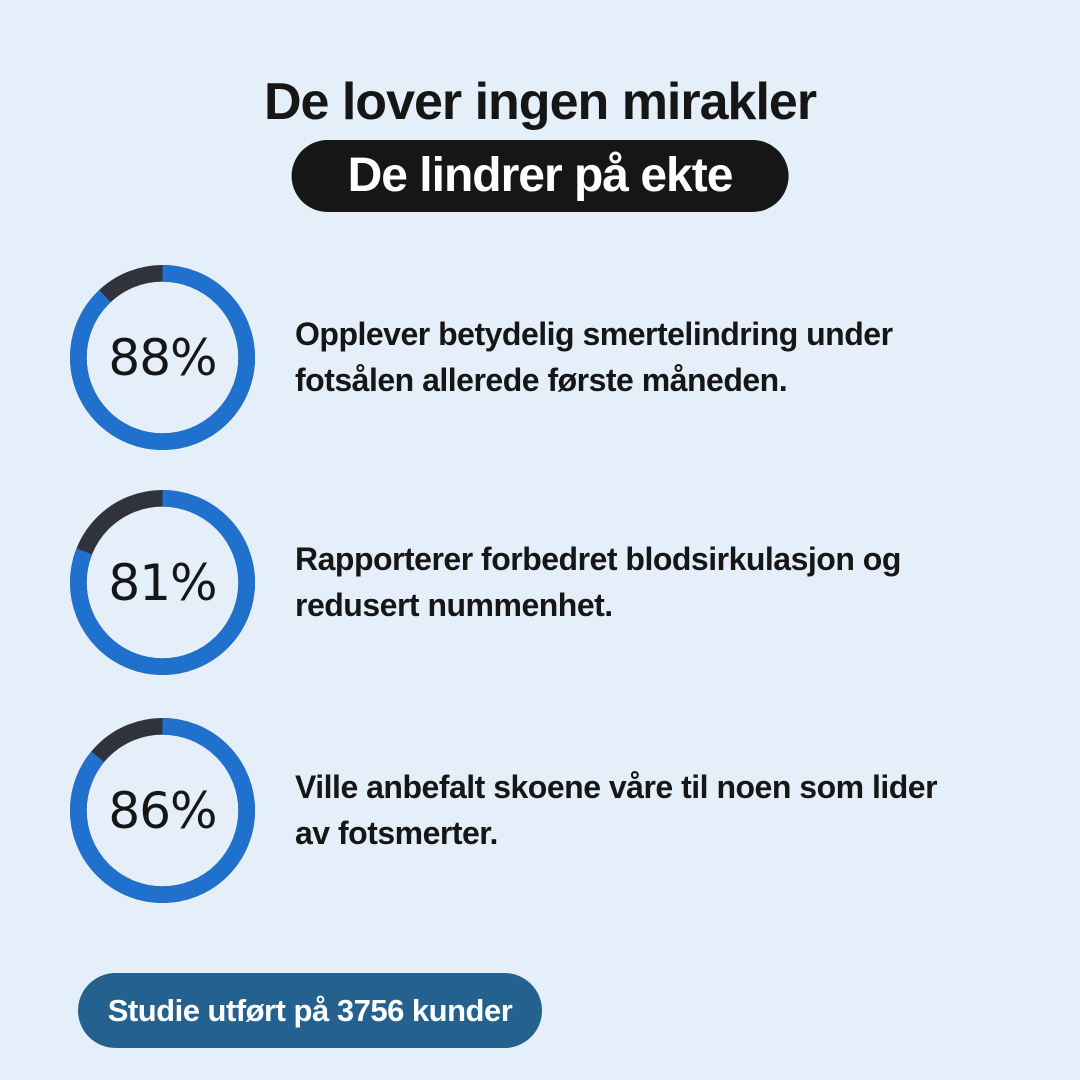  Describe the element at coordinates (540, 102) in the screenshot. I see `page-title: De lover ingen mirakler` at that location.